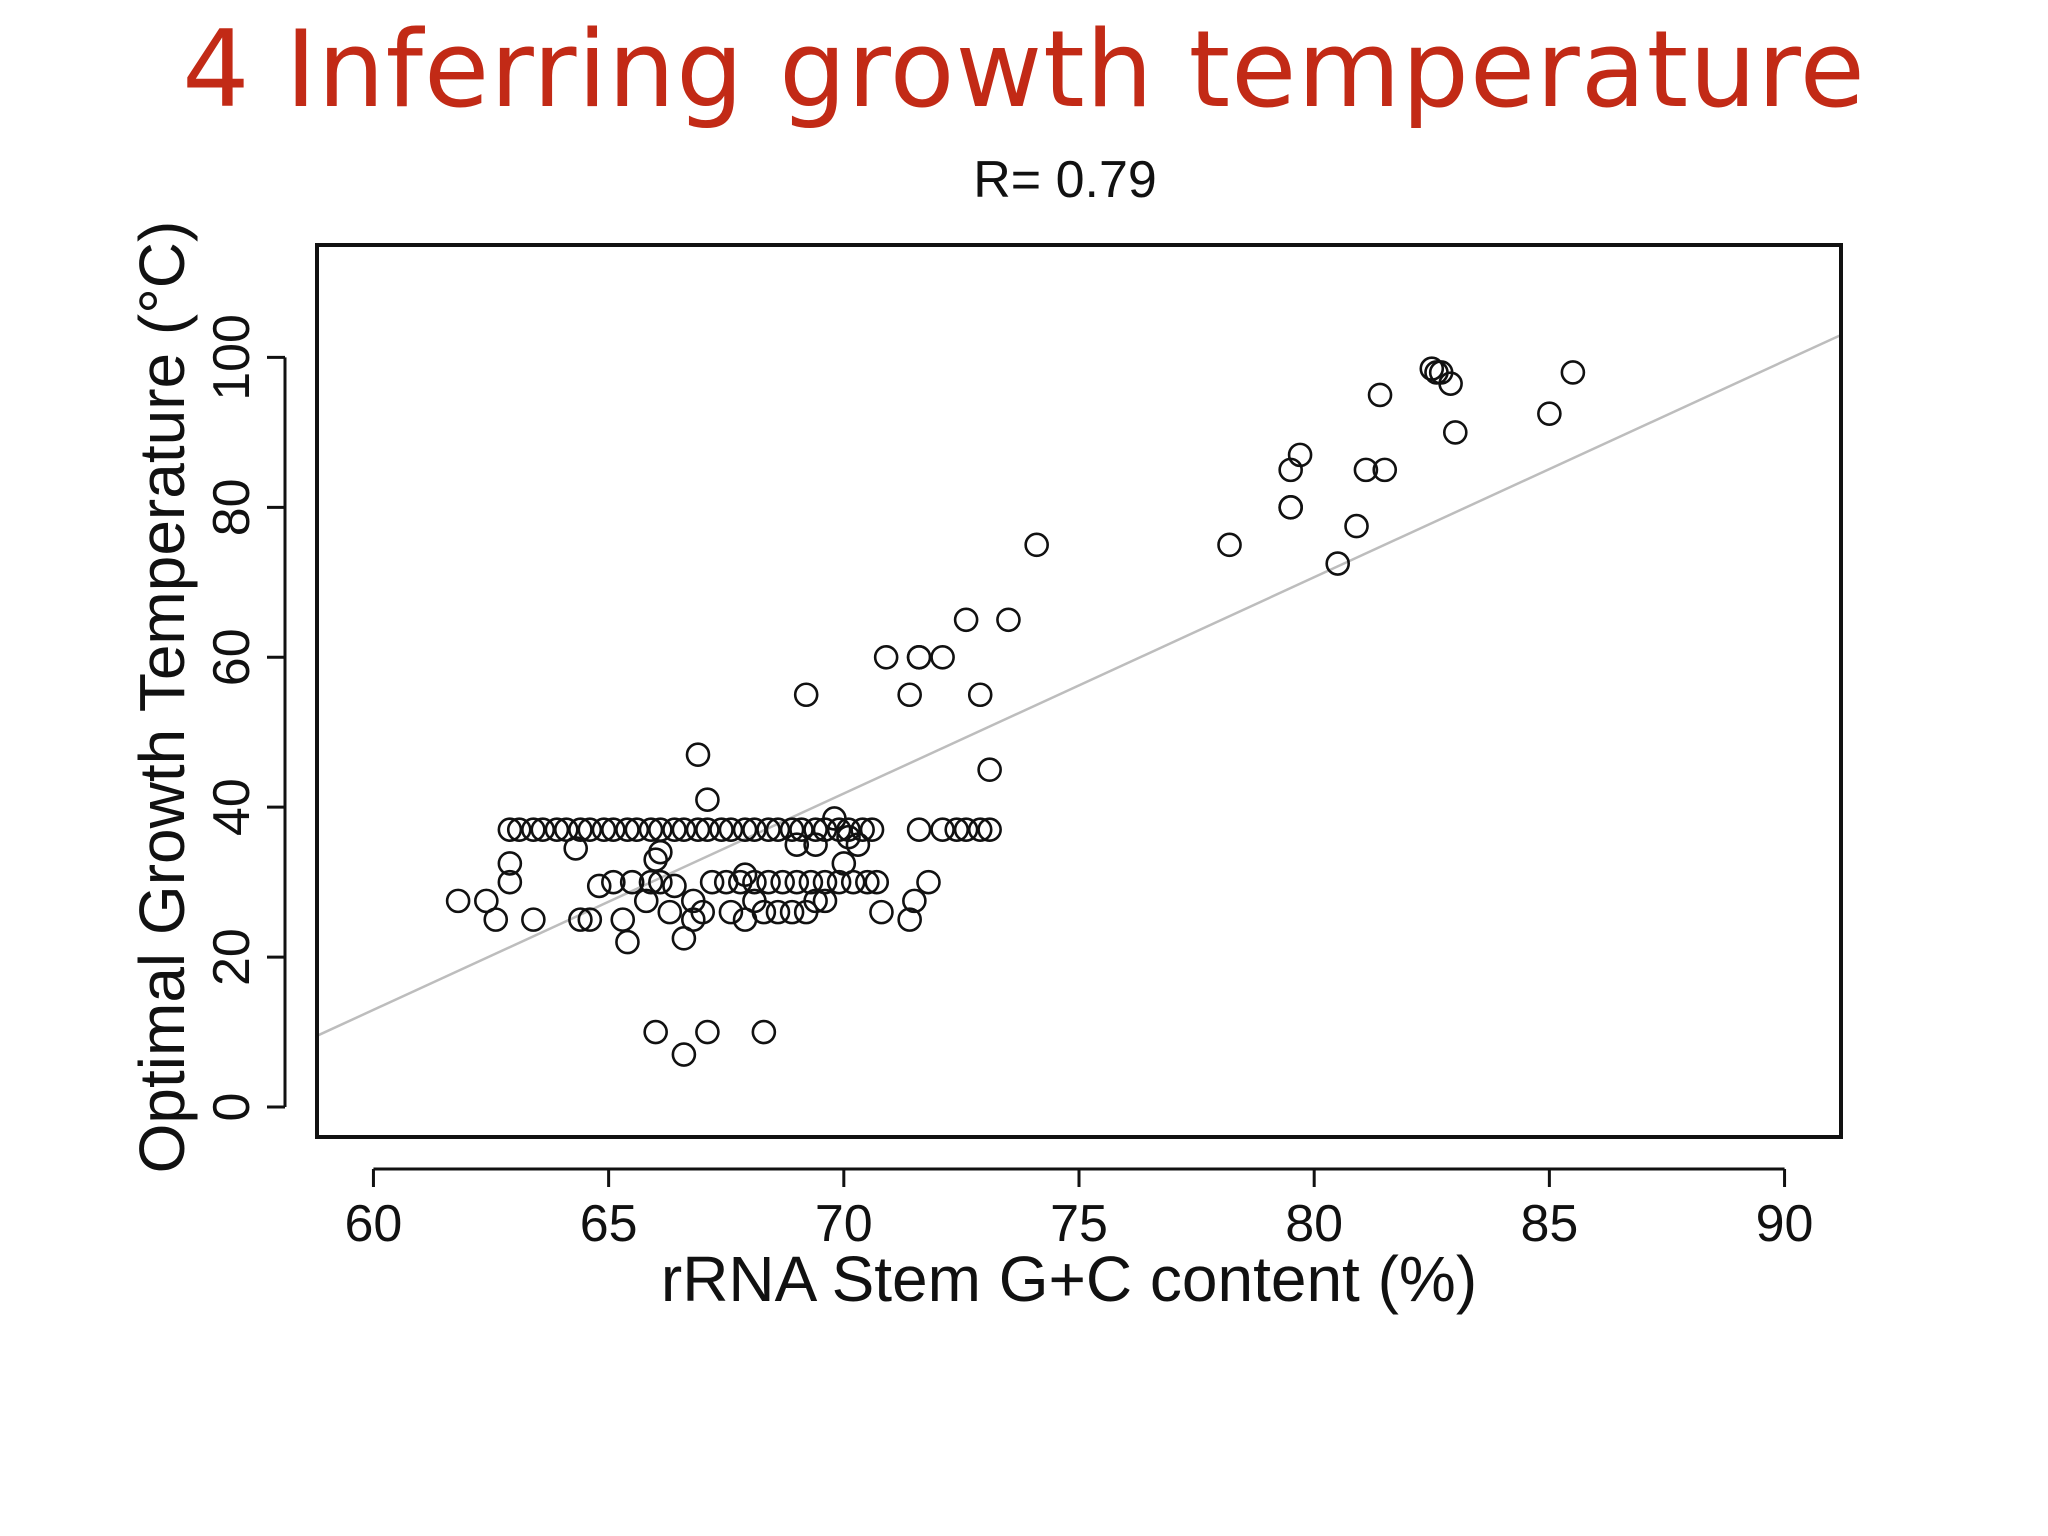 The image size is (2048, 1536). I want to click on x-tick-label: 80, so click(1314, 1224).